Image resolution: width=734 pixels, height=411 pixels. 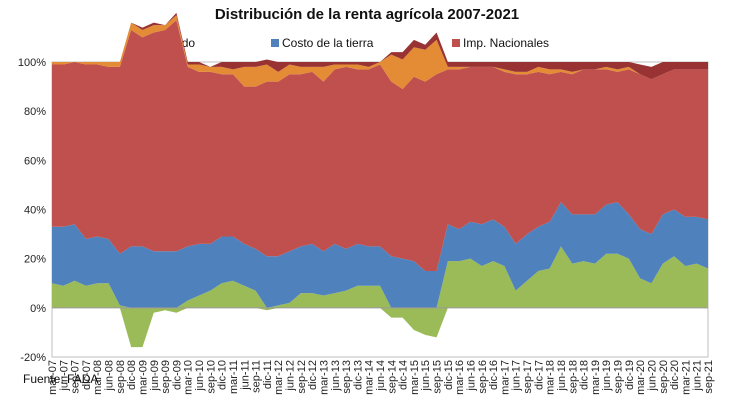 I want to click on x-tick-label: sep-20, so click(x=664, y=377).